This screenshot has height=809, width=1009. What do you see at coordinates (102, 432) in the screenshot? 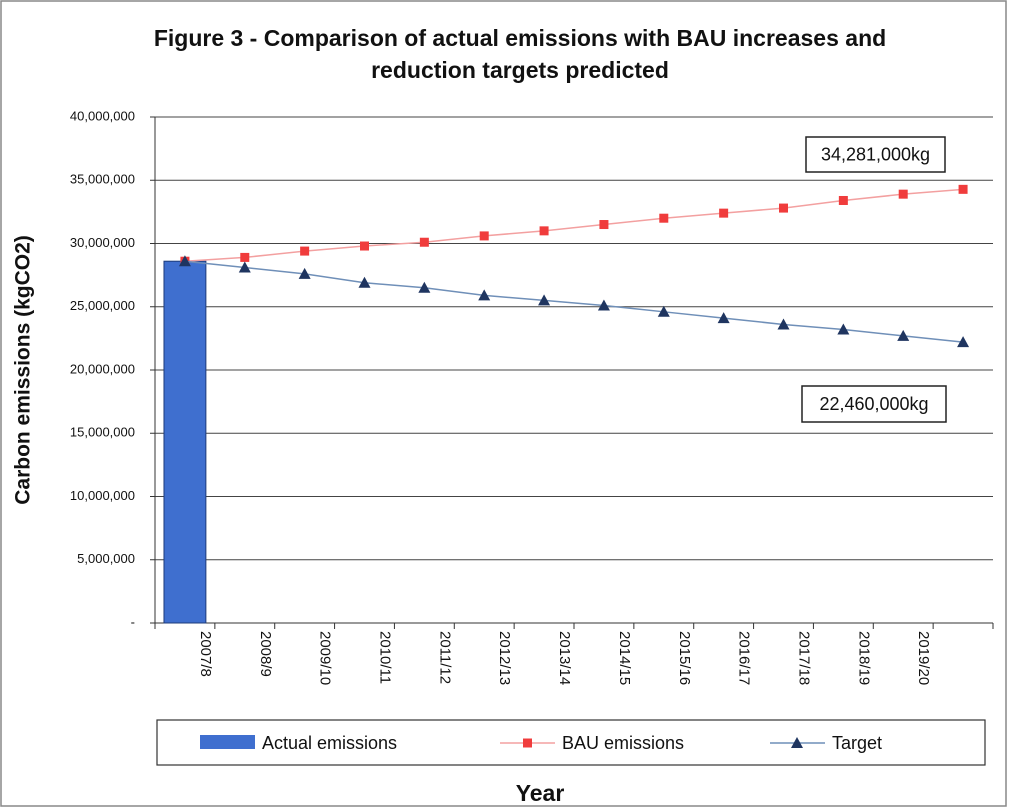
I see `y-tick-label: 15,000,000` at bounding box center [102, 432].